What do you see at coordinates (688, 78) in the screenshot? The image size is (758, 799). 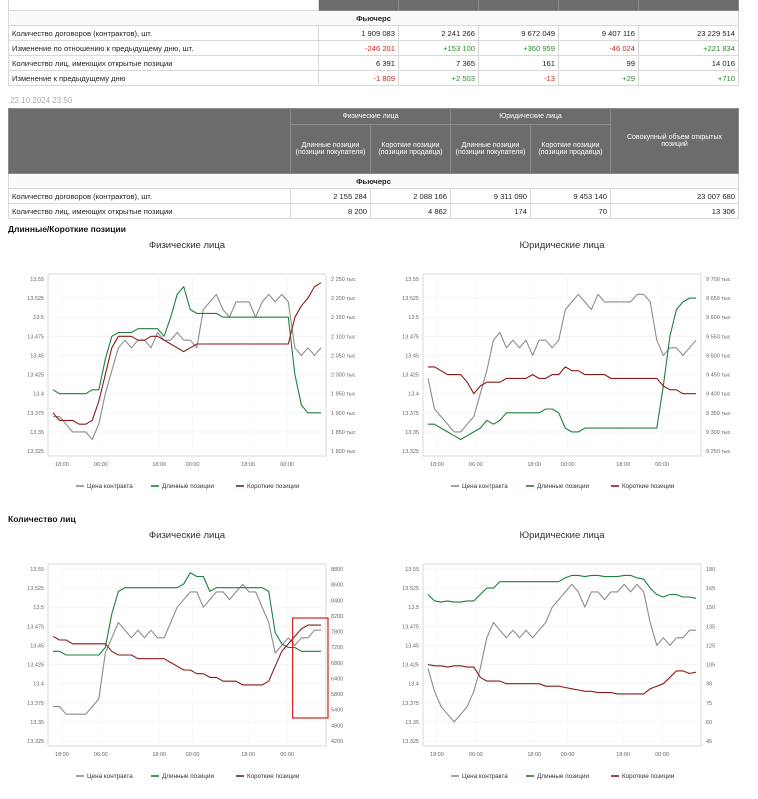 I see `cell: +710` at bounding box center [688, 78].